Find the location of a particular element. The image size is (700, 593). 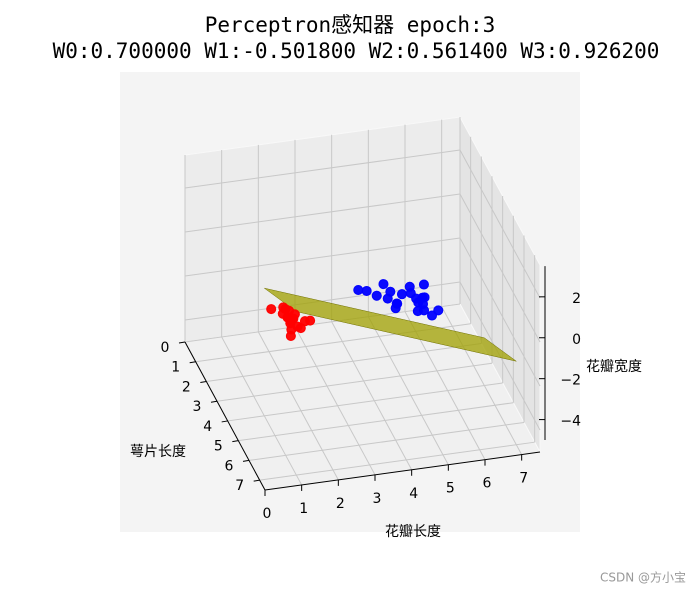

x-tick-label: 6 is located at coordinates (229, 466).